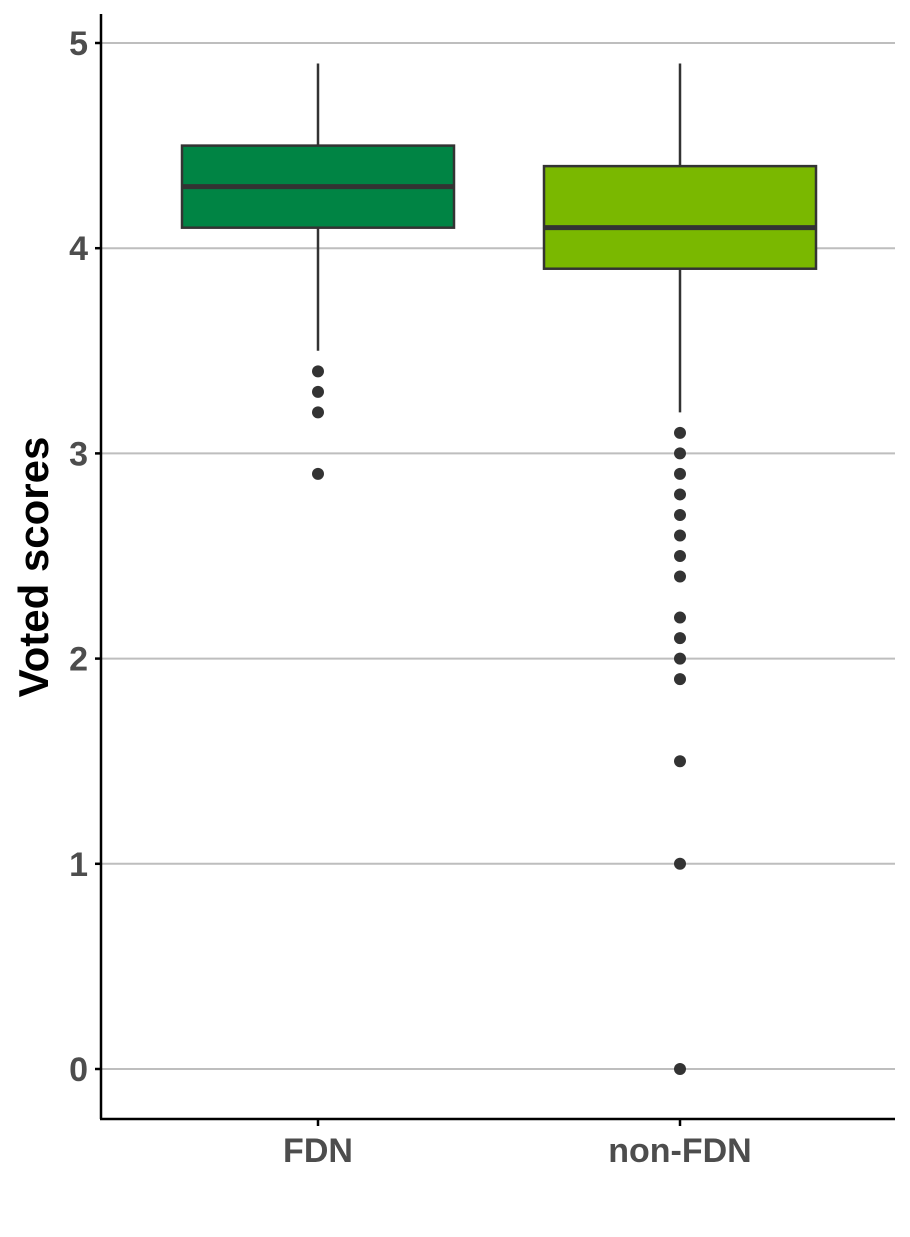  I want to click on box-non-fdn, so click(680, 217).